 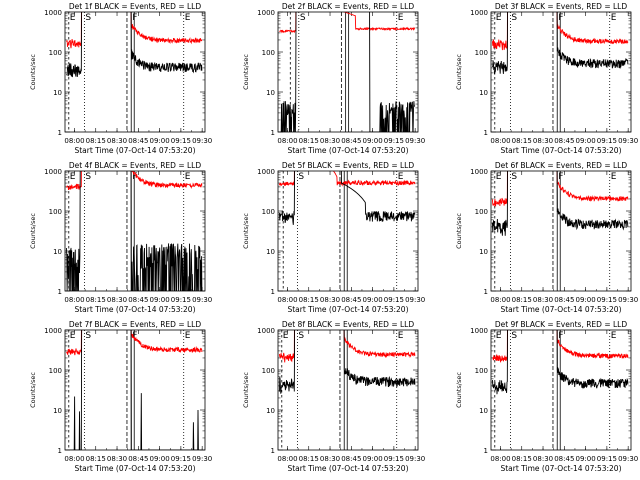 What do you see at coordinates (135, 324) in the screenshot?
I see `panel-title: Det 7f BLACK = Events, RED = LLD` at bounding box center [135, 324].